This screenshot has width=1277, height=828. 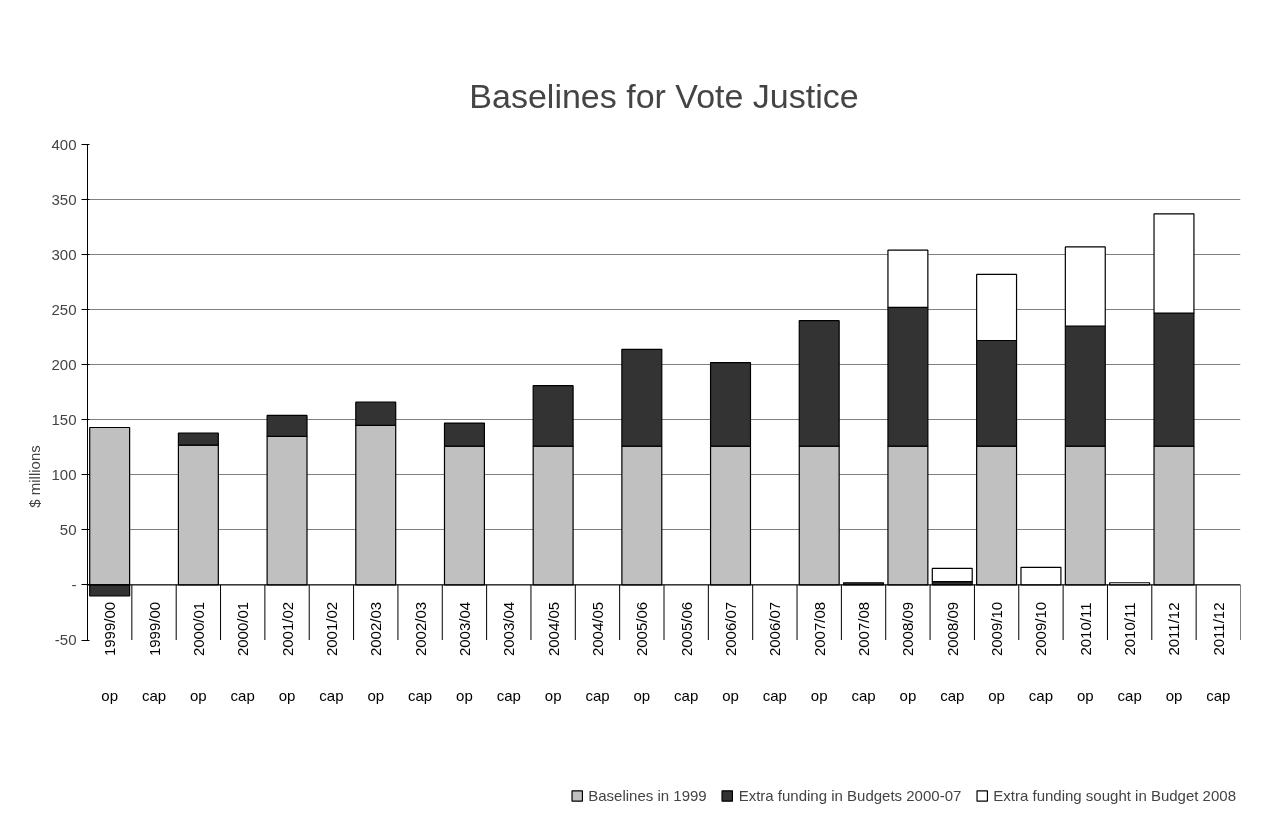 What do you see at coordinates (331, 652) in the screenshot?
I see `category-label: 2001/02 cap` at bounding box center [331, 652].